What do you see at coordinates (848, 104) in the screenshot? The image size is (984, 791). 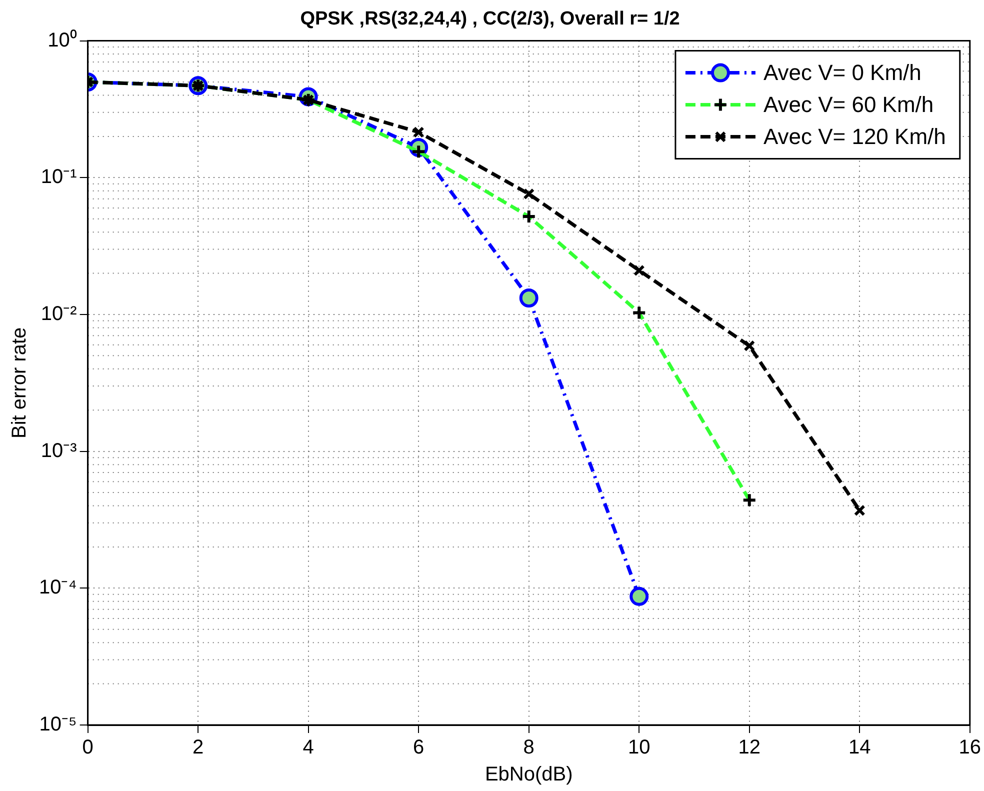 I see `legend-label: Avec V= 60 Km/h` at bounding box center [848, 104].